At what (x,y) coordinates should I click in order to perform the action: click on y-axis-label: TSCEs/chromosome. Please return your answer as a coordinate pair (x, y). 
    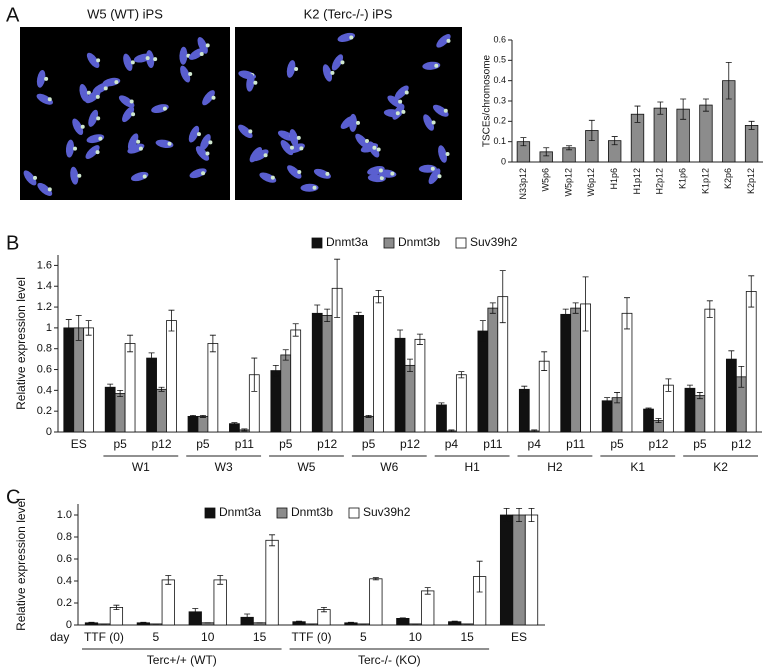
    Looking at the image, I should click on (487, 100).